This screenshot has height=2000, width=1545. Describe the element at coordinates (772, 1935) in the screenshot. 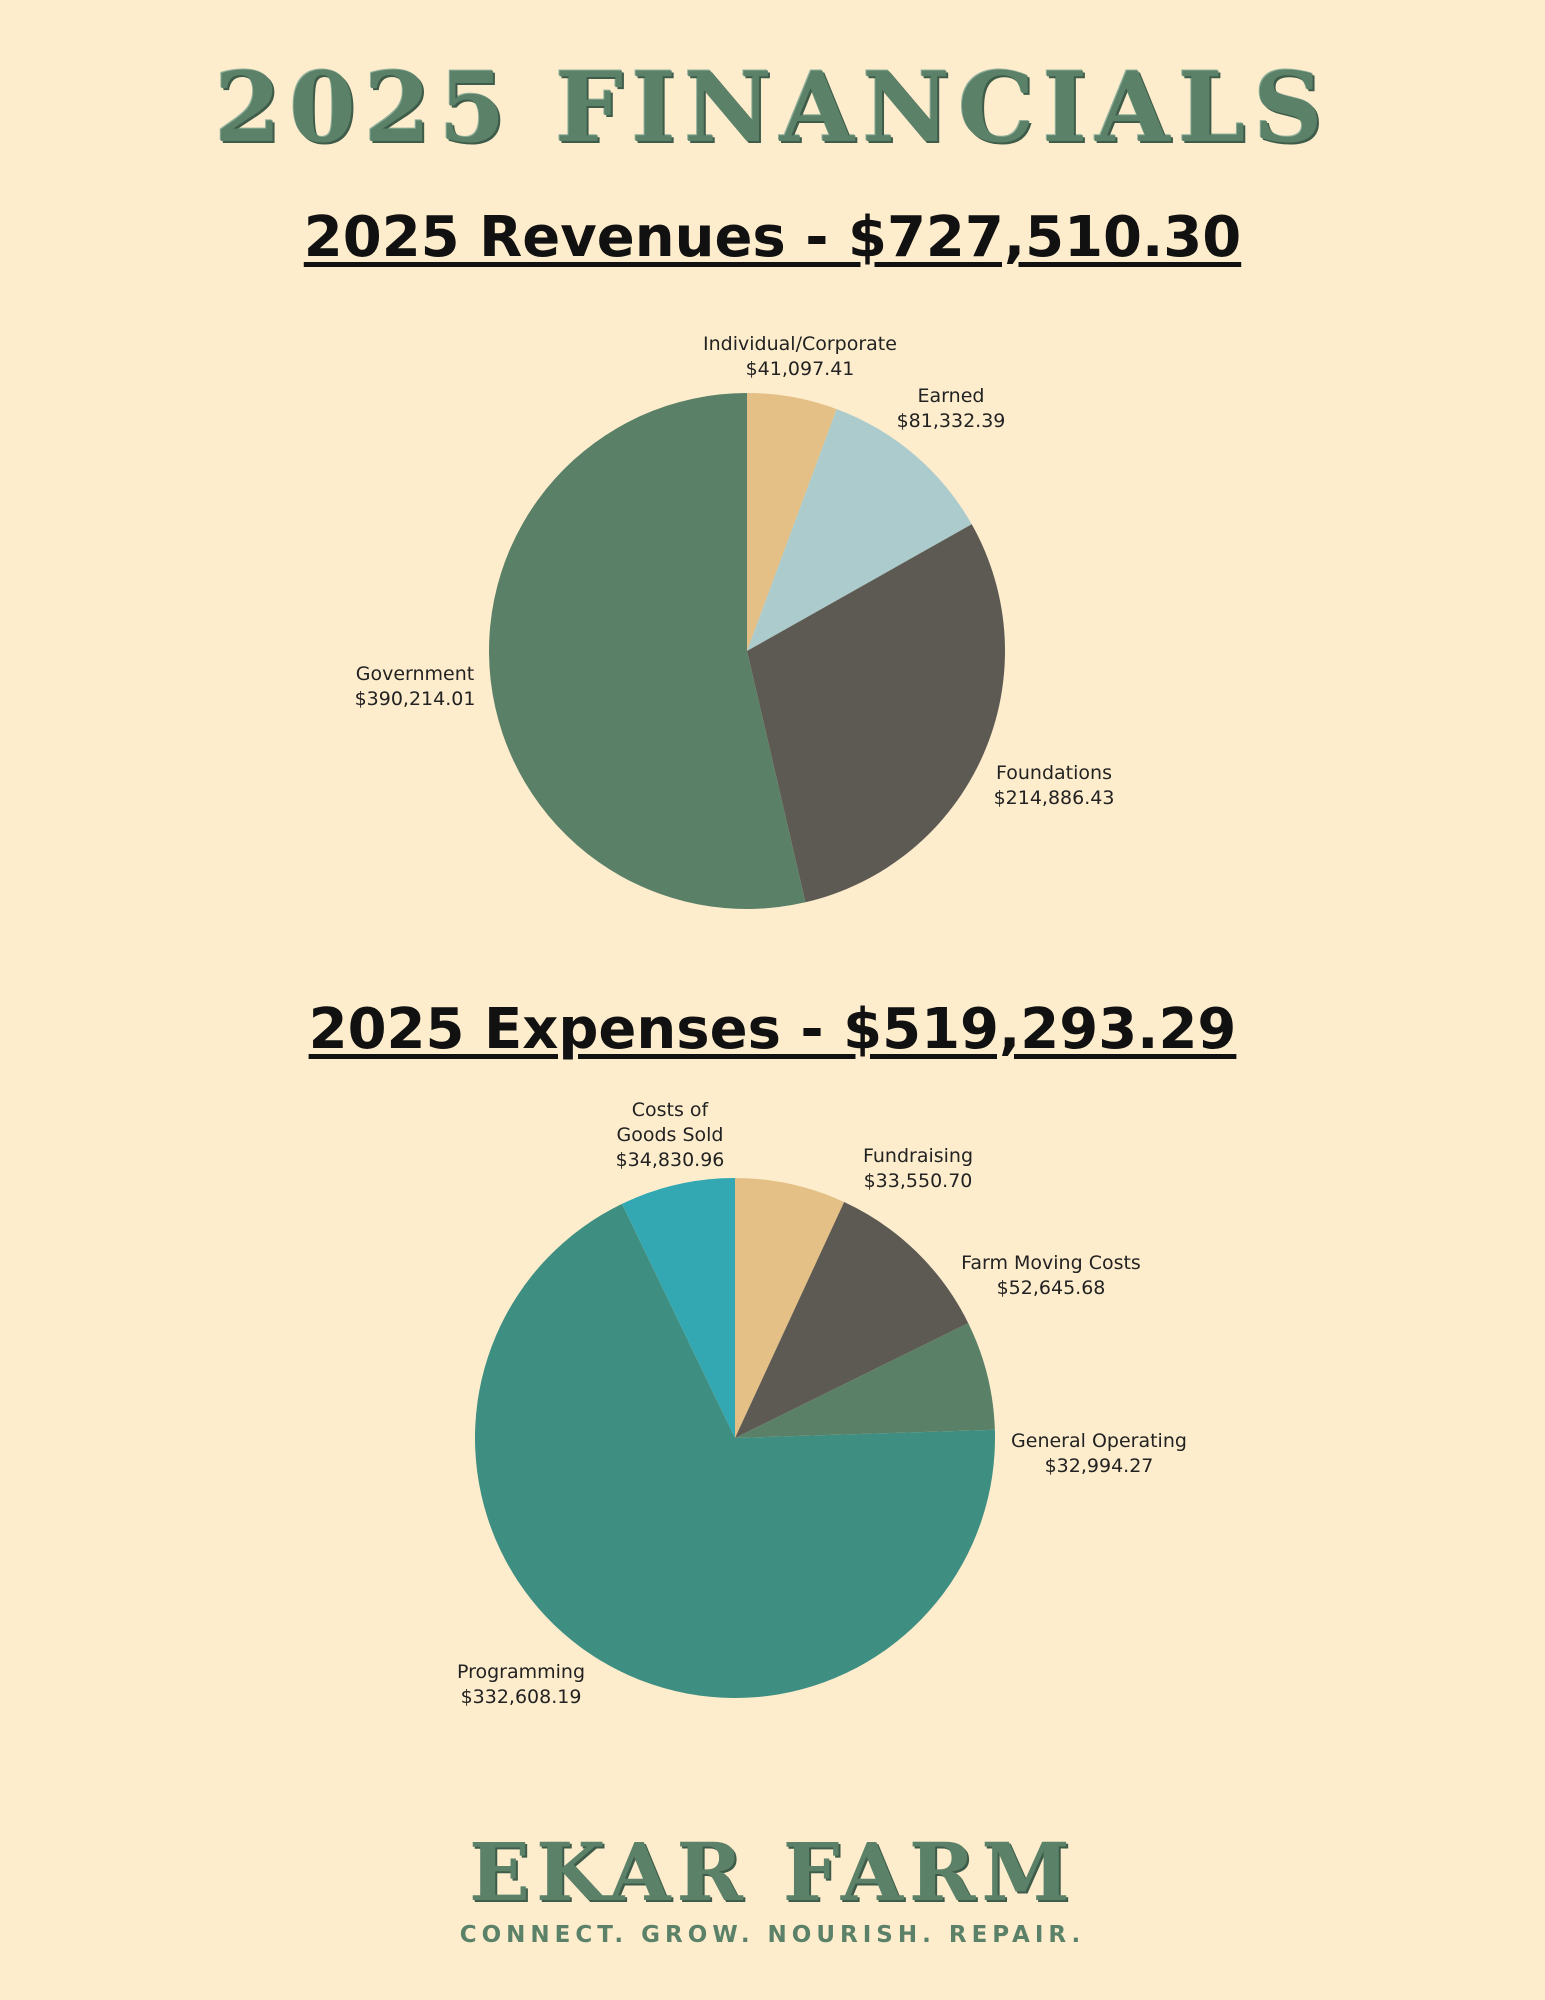

I see `tagline: CONNECT. GROW. NOURISH. REPAIR.` at that location.